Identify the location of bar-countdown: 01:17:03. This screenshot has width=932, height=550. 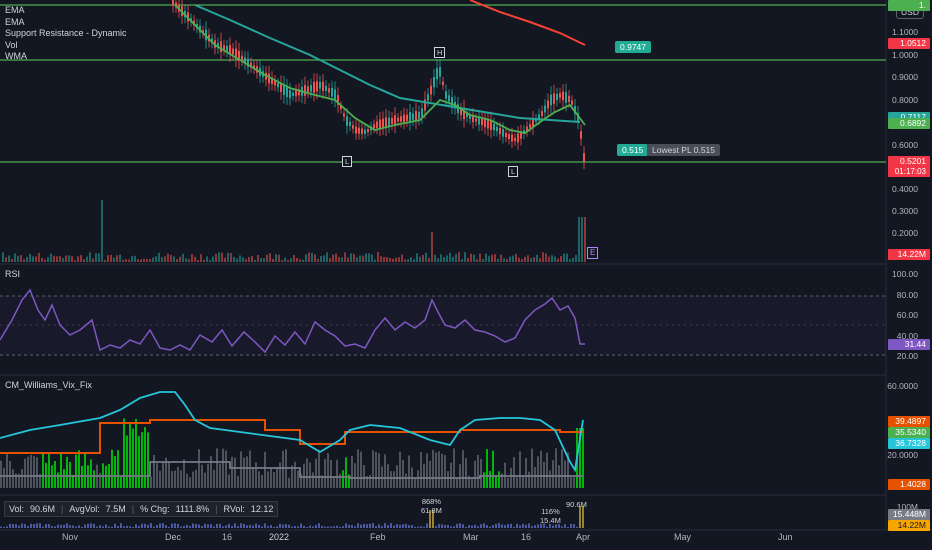
(909, 172).